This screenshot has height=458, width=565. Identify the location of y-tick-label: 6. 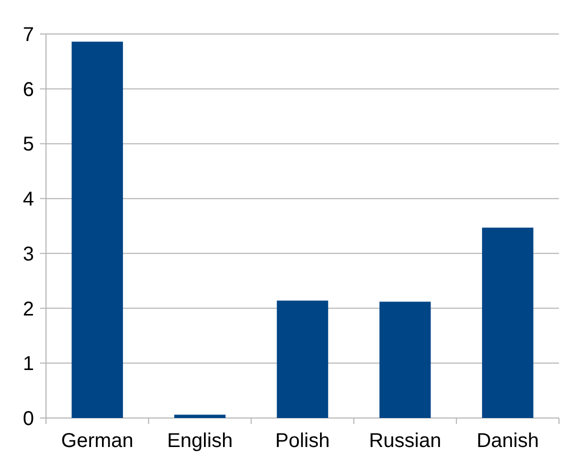
(28, 89).